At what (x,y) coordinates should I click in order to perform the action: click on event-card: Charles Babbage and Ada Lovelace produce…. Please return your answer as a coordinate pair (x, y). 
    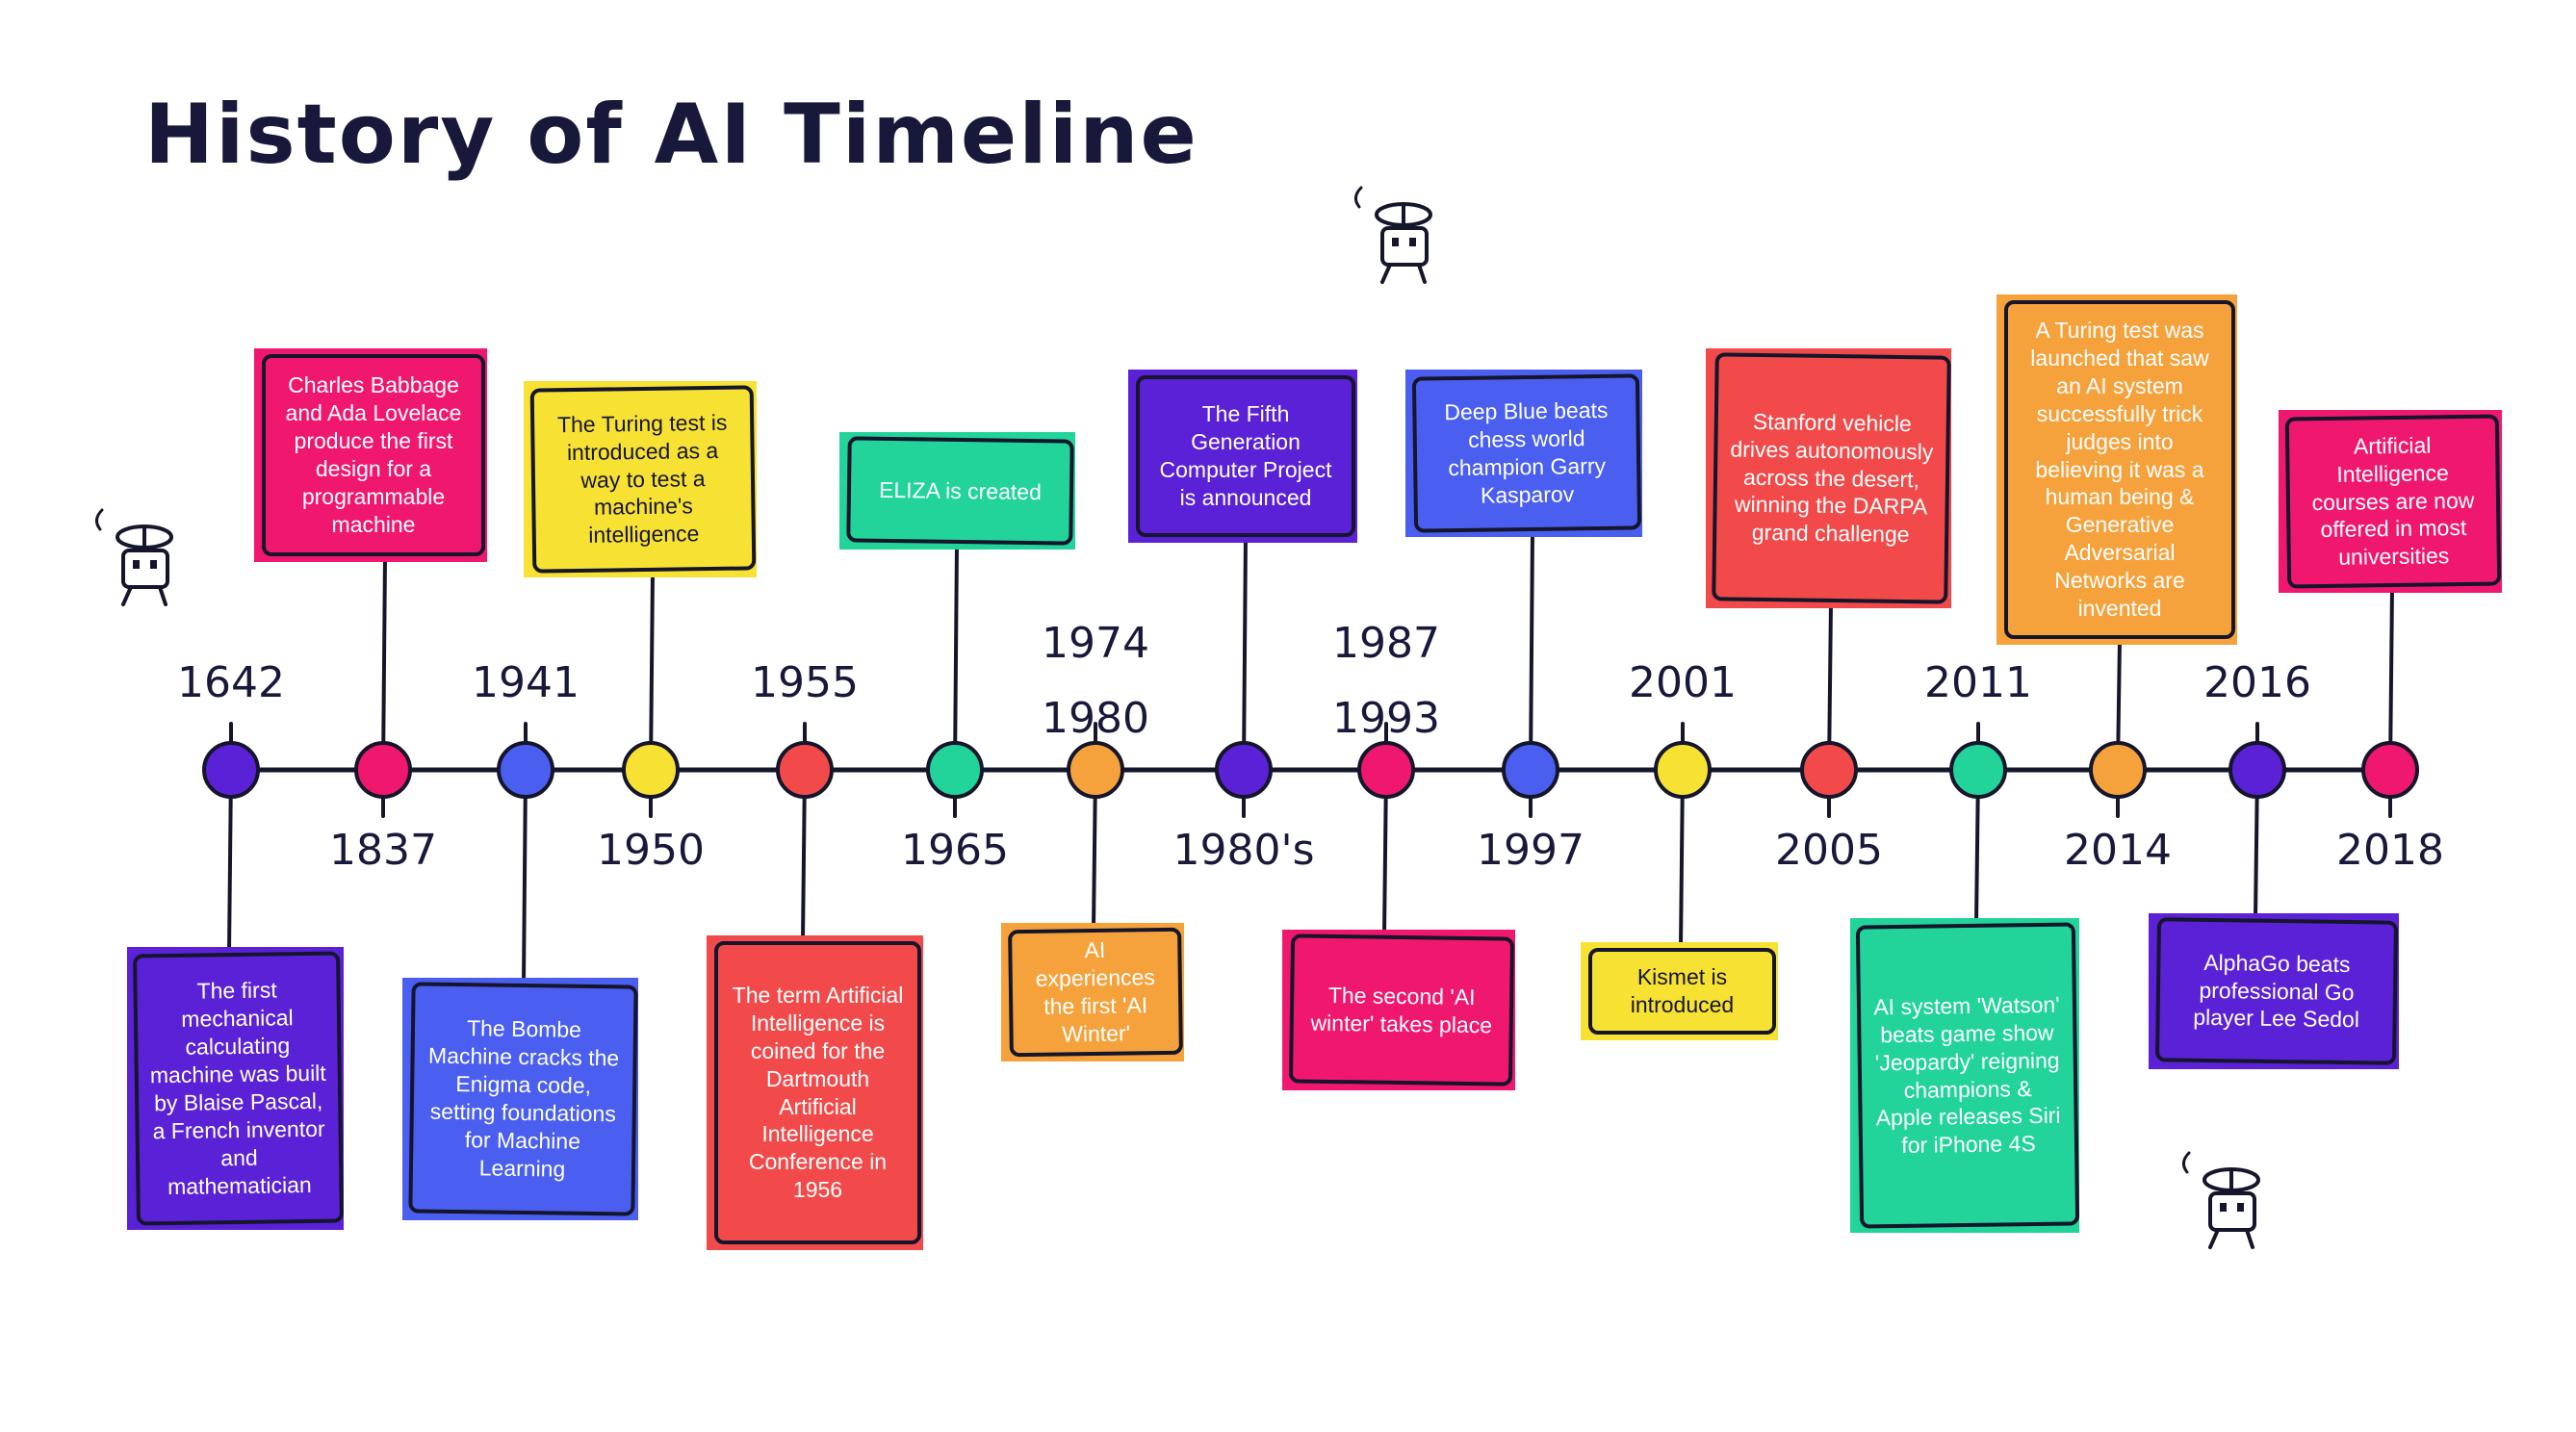
    Looking at the image, I should click on (374, 455).